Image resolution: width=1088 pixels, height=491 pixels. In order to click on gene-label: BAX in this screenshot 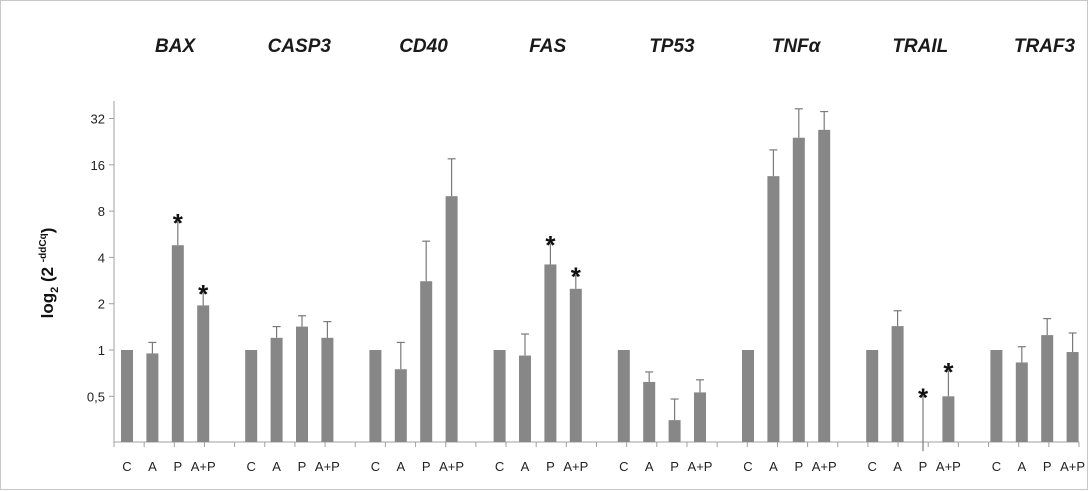, I will do `click(175, 46)`.